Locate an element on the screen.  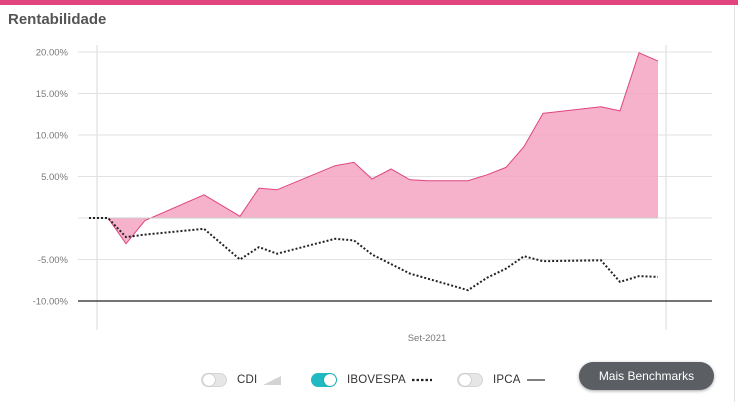
ipca-toggle is located at coordinates (470, 380).